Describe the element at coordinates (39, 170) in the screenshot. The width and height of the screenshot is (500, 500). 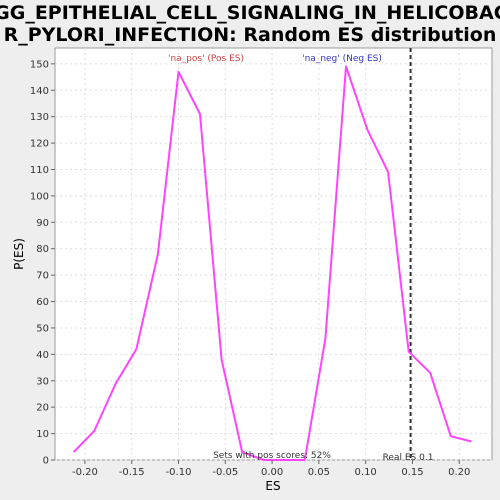
I see `y-tick-label: 110` at that location.